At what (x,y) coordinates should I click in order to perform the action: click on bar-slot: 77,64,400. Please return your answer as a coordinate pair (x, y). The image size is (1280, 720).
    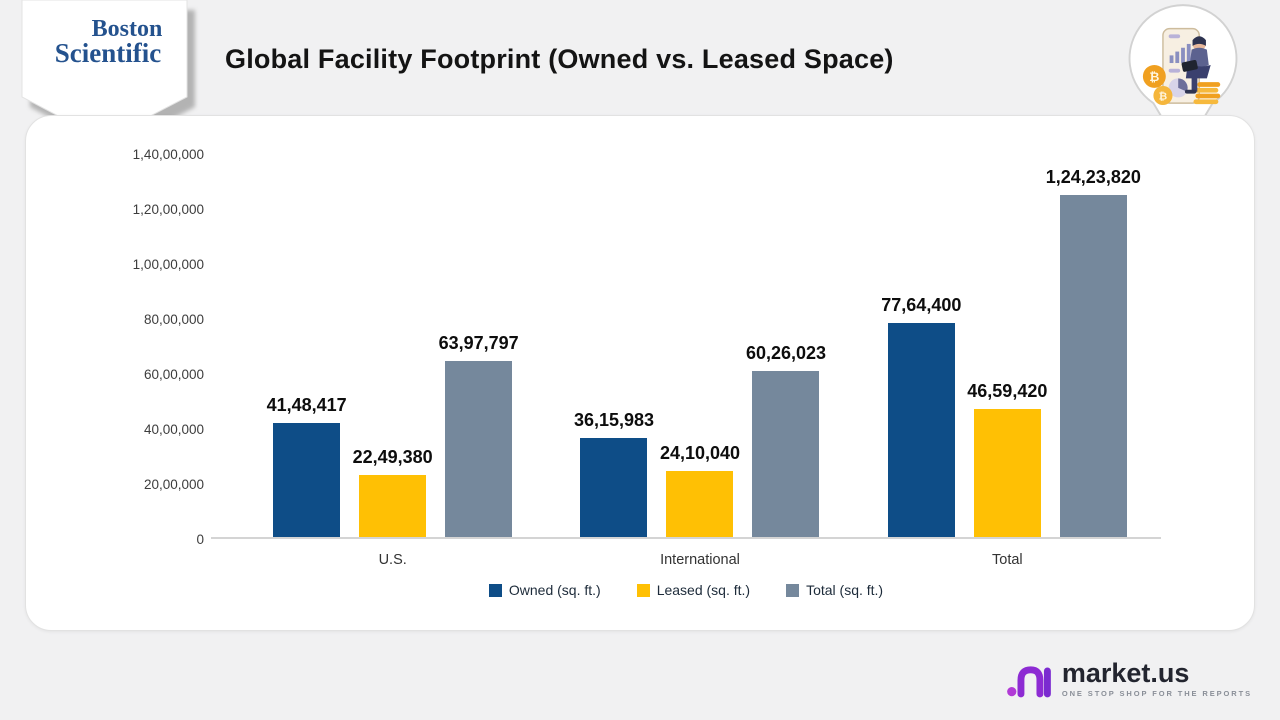
    Looking at the image, I should click on (921, 416).